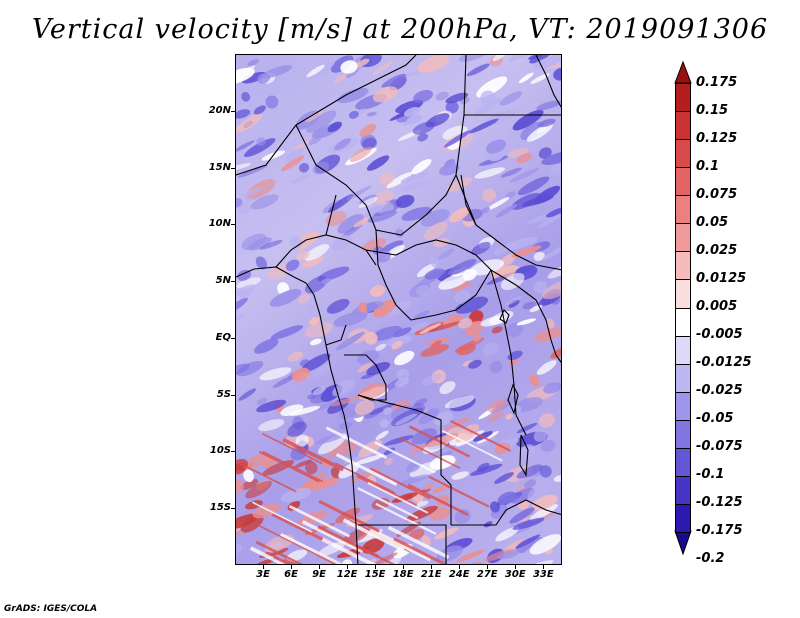 The height and width of the screenshot is (618, 800). I want to click on lat-tick-label: 5S, so click(223, 394).